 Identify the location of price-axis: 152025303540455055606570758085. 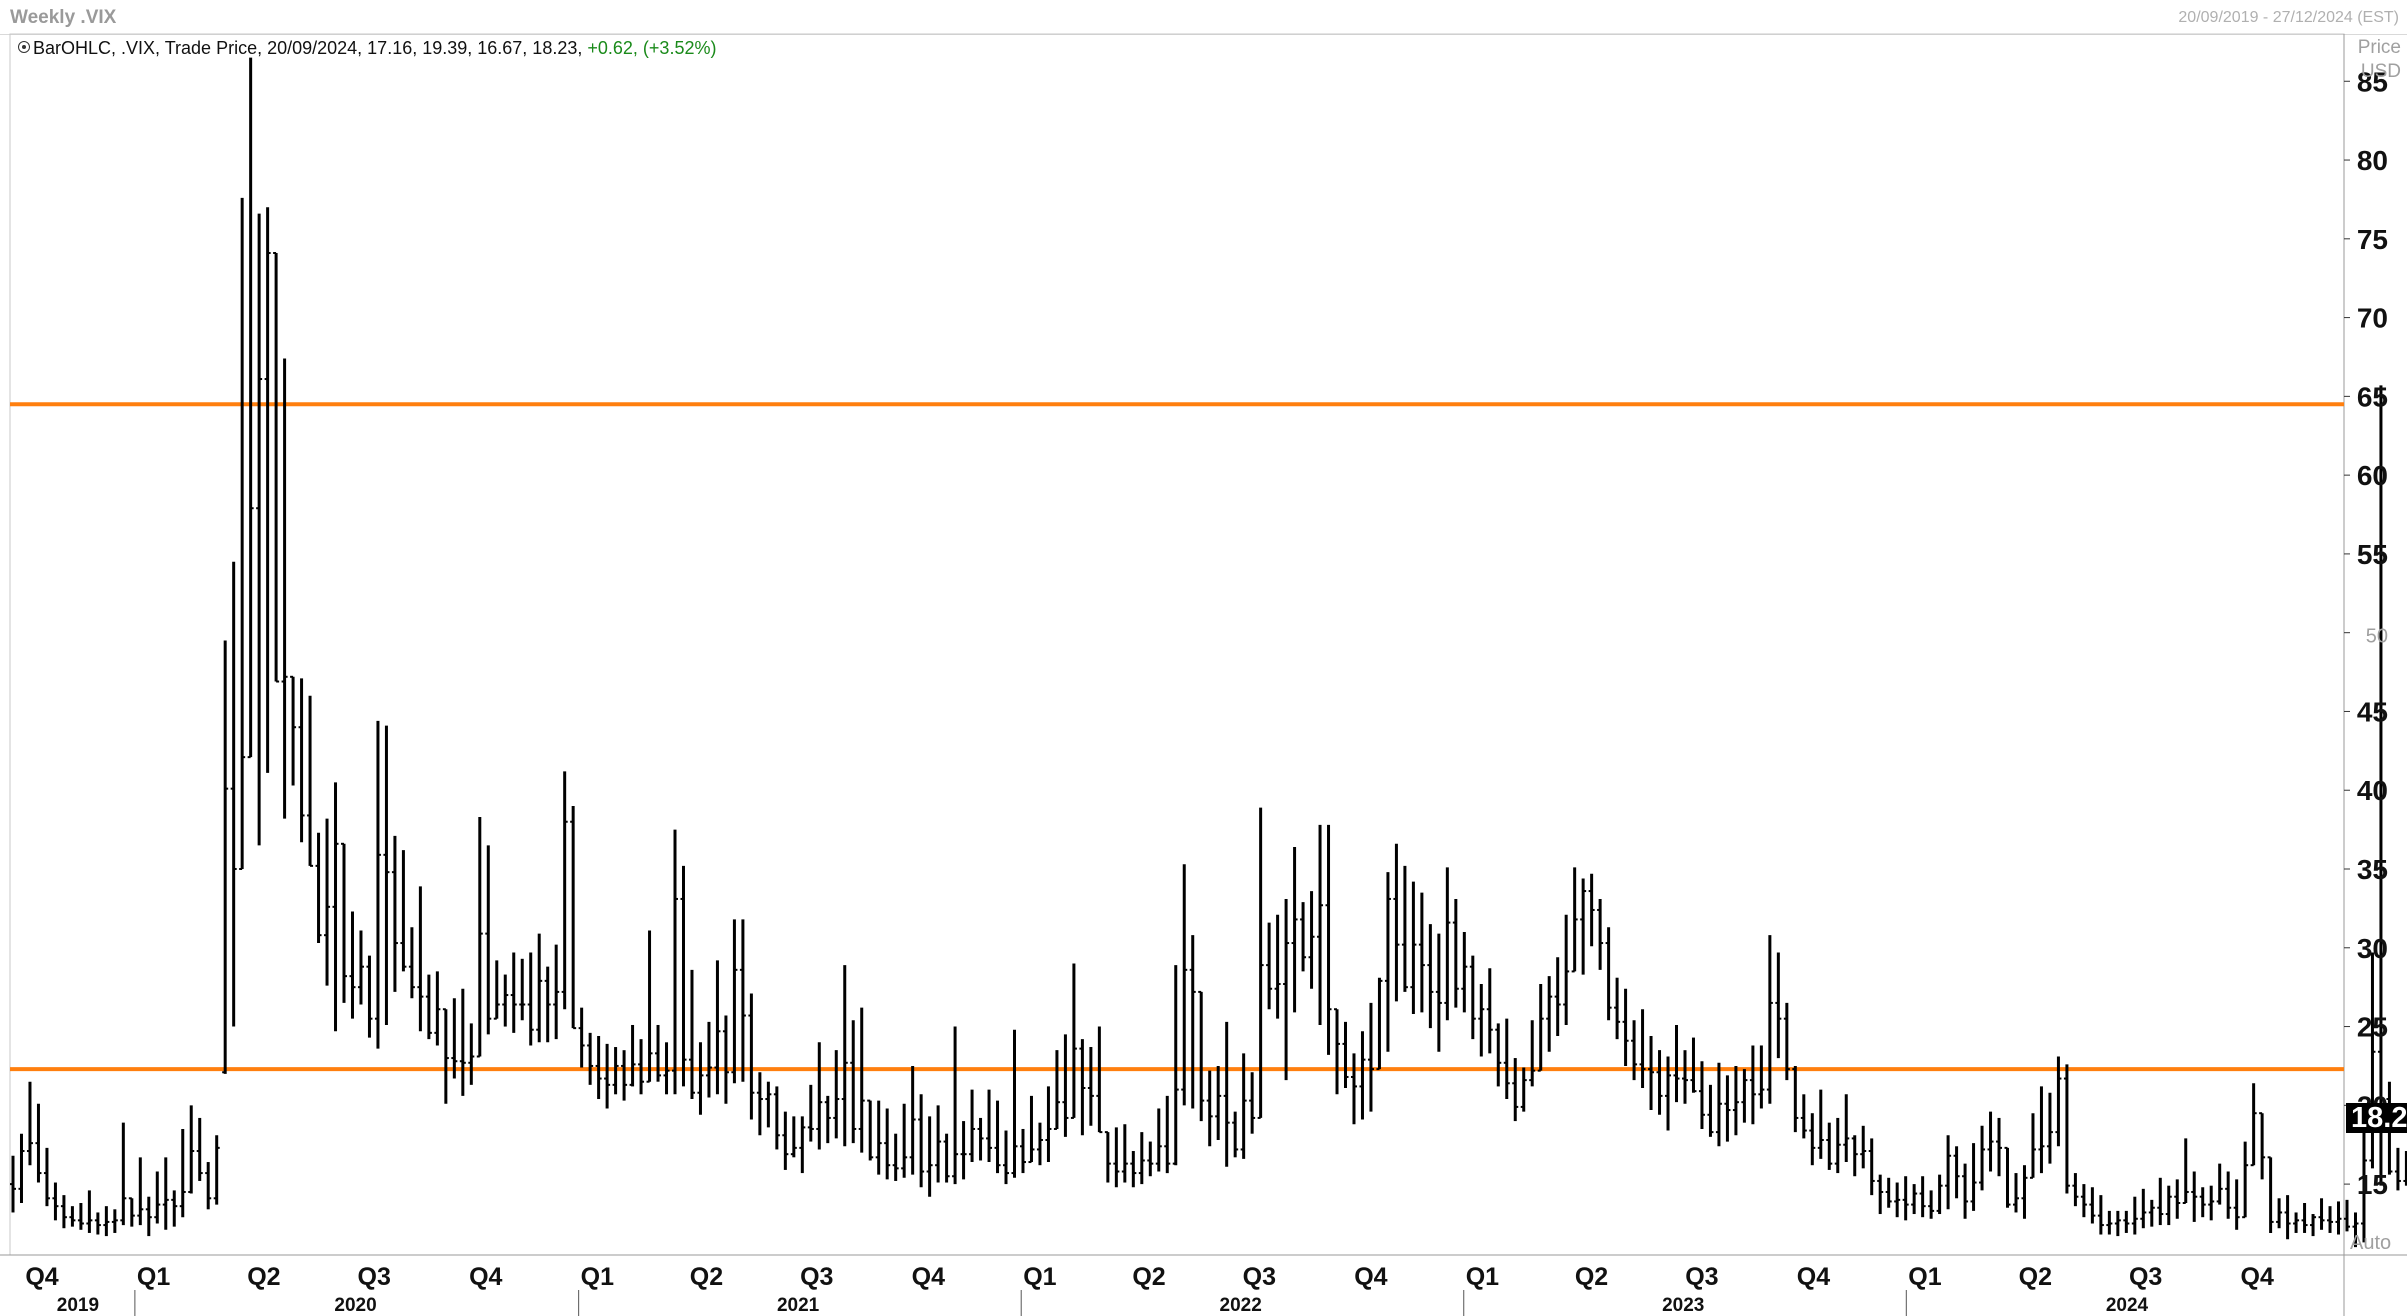
(2366, 633).